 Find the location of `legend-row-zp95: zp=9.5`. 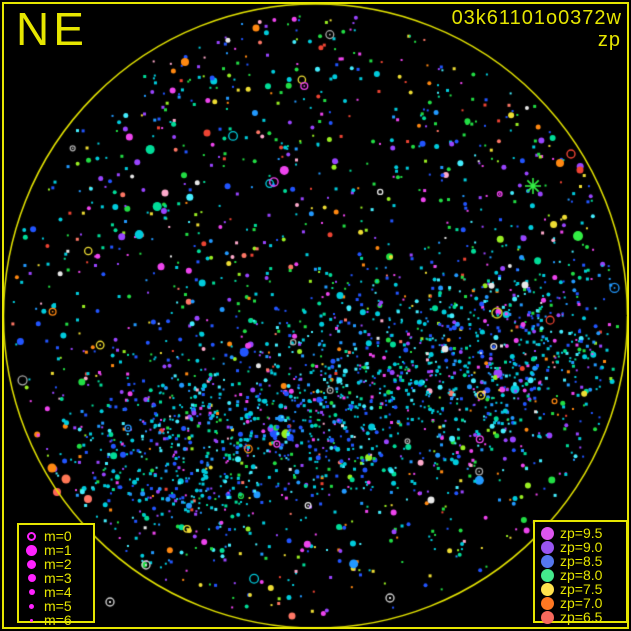

legend-row-zp95: zp=9.5 is located at coordinates (580, 533).